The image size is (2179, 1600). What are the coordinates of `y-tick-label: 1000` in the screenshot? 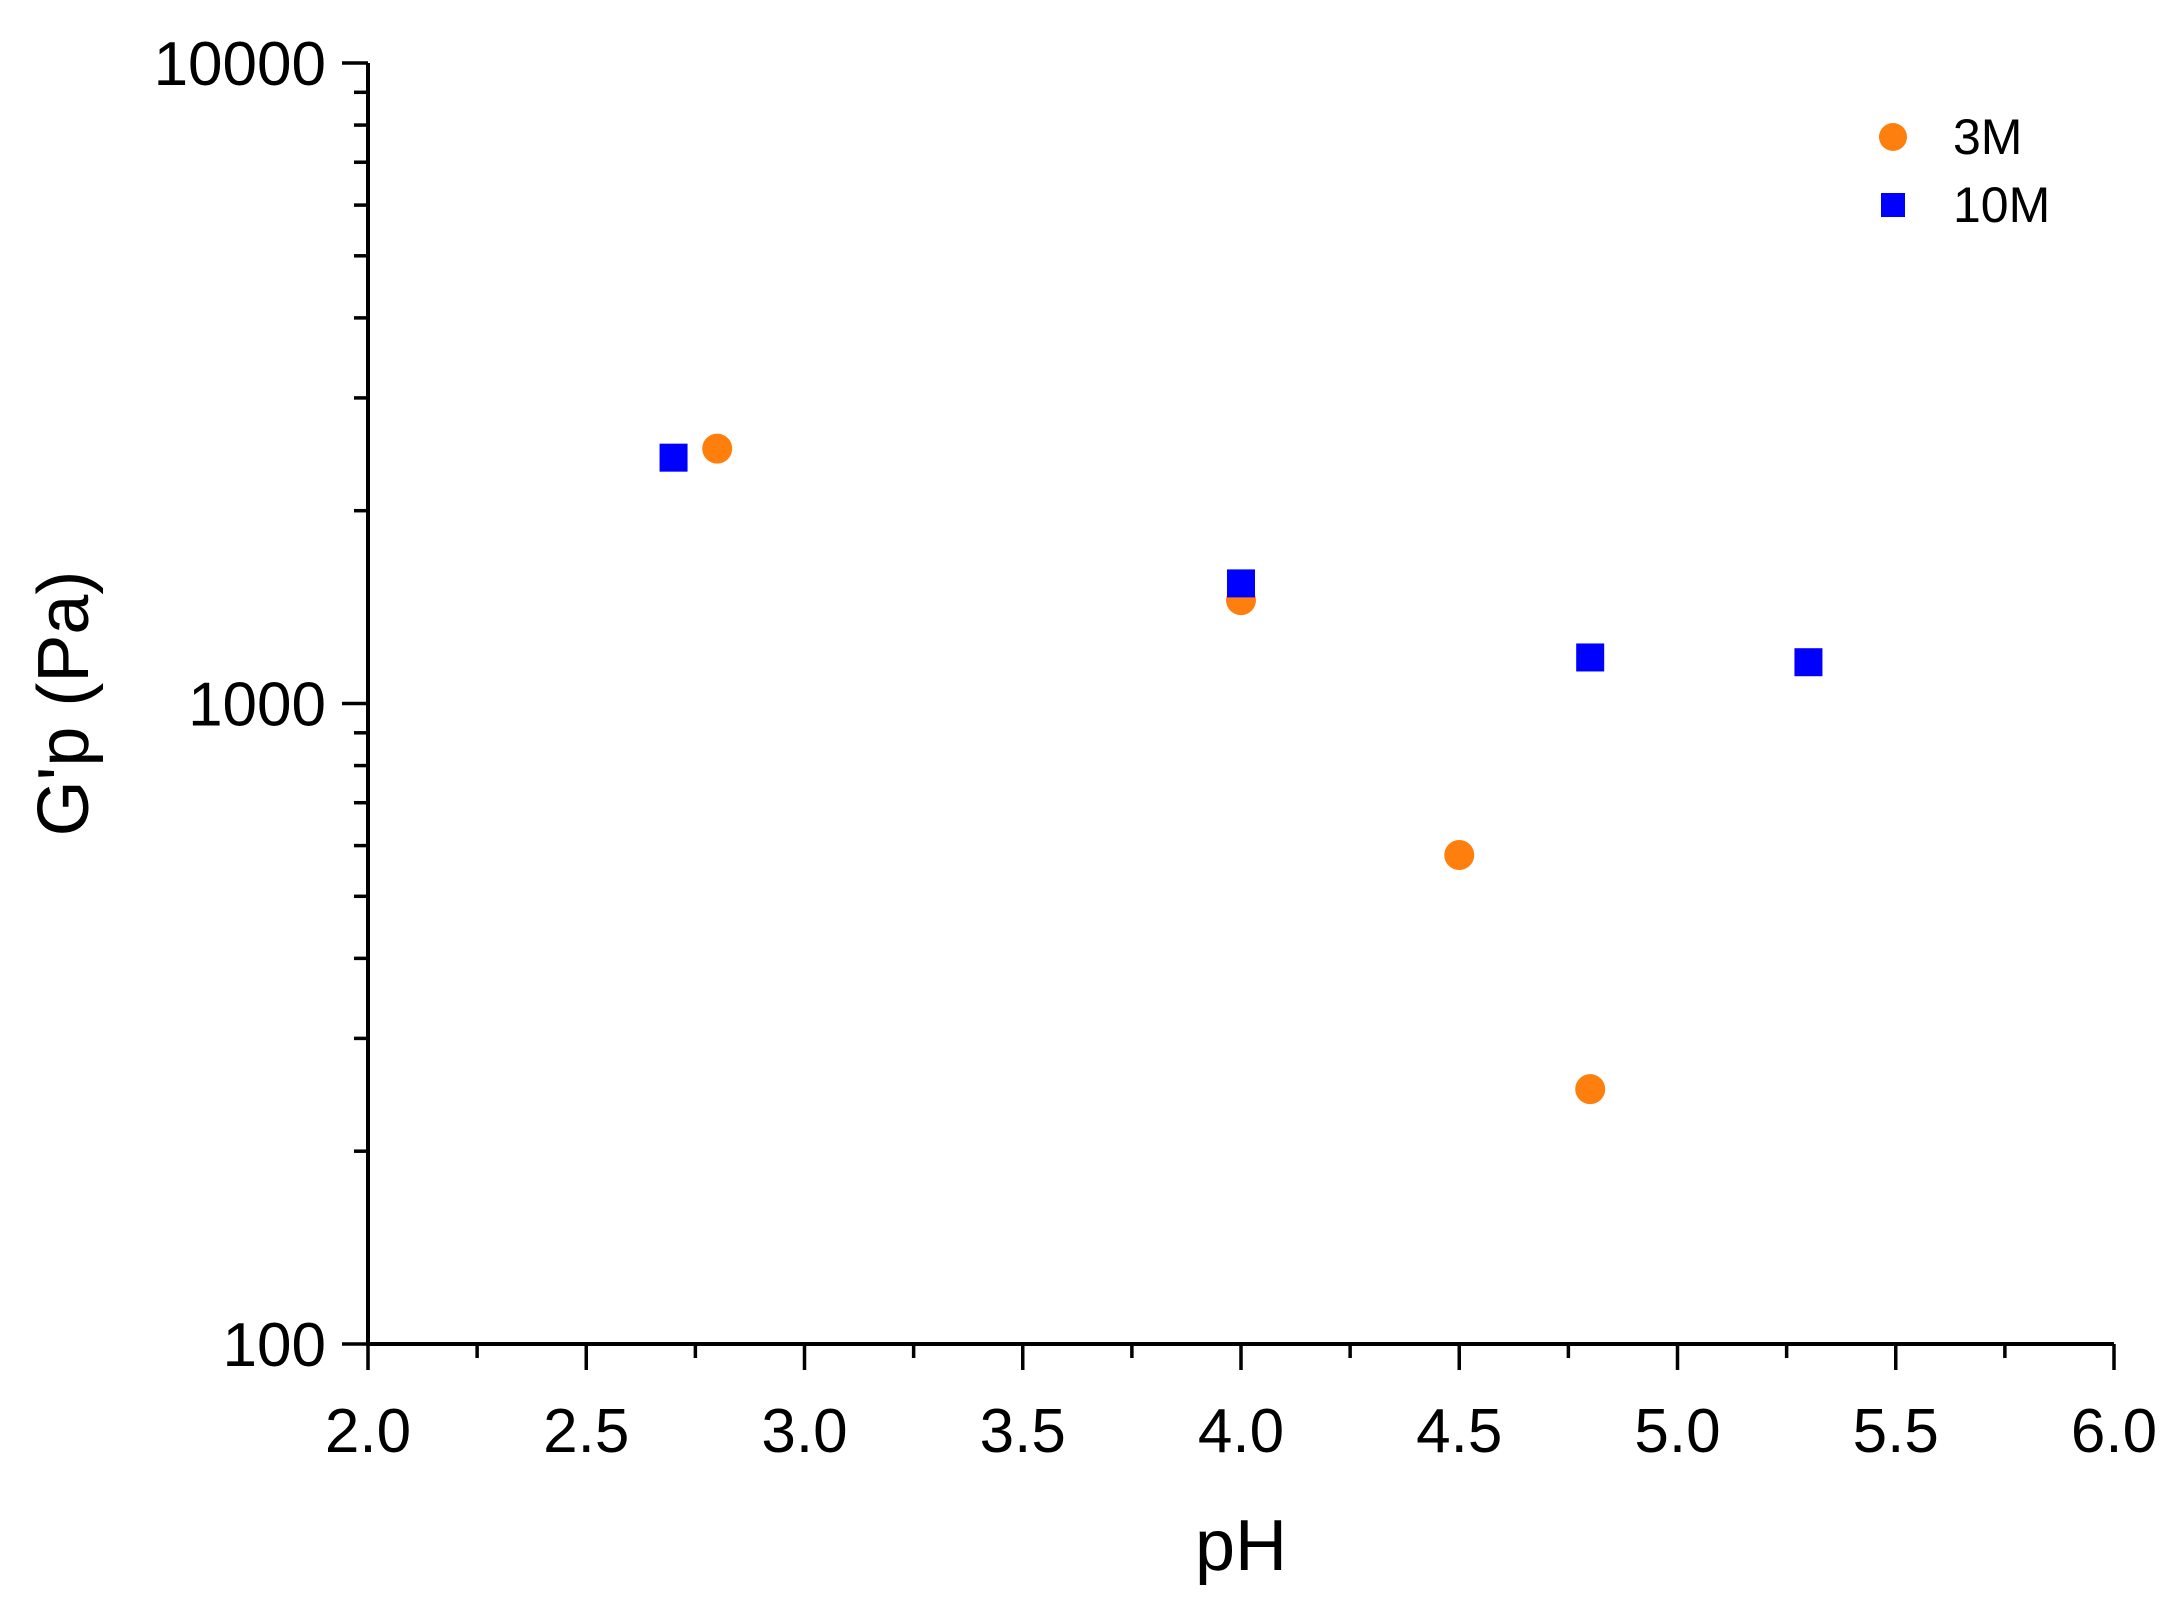 It's located at (257, 705).